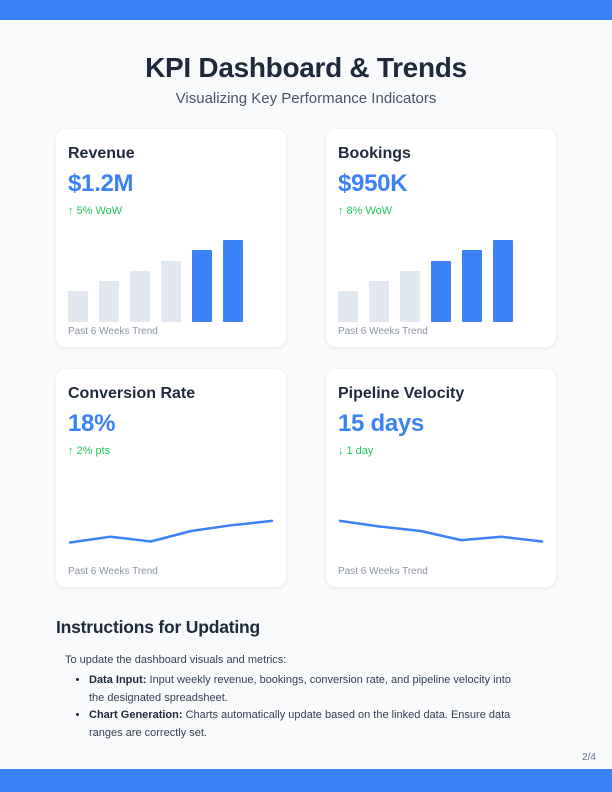  Describe the element at coordinates (589, 757) in the screenshot. I see `page-number: 2/4` at that location.